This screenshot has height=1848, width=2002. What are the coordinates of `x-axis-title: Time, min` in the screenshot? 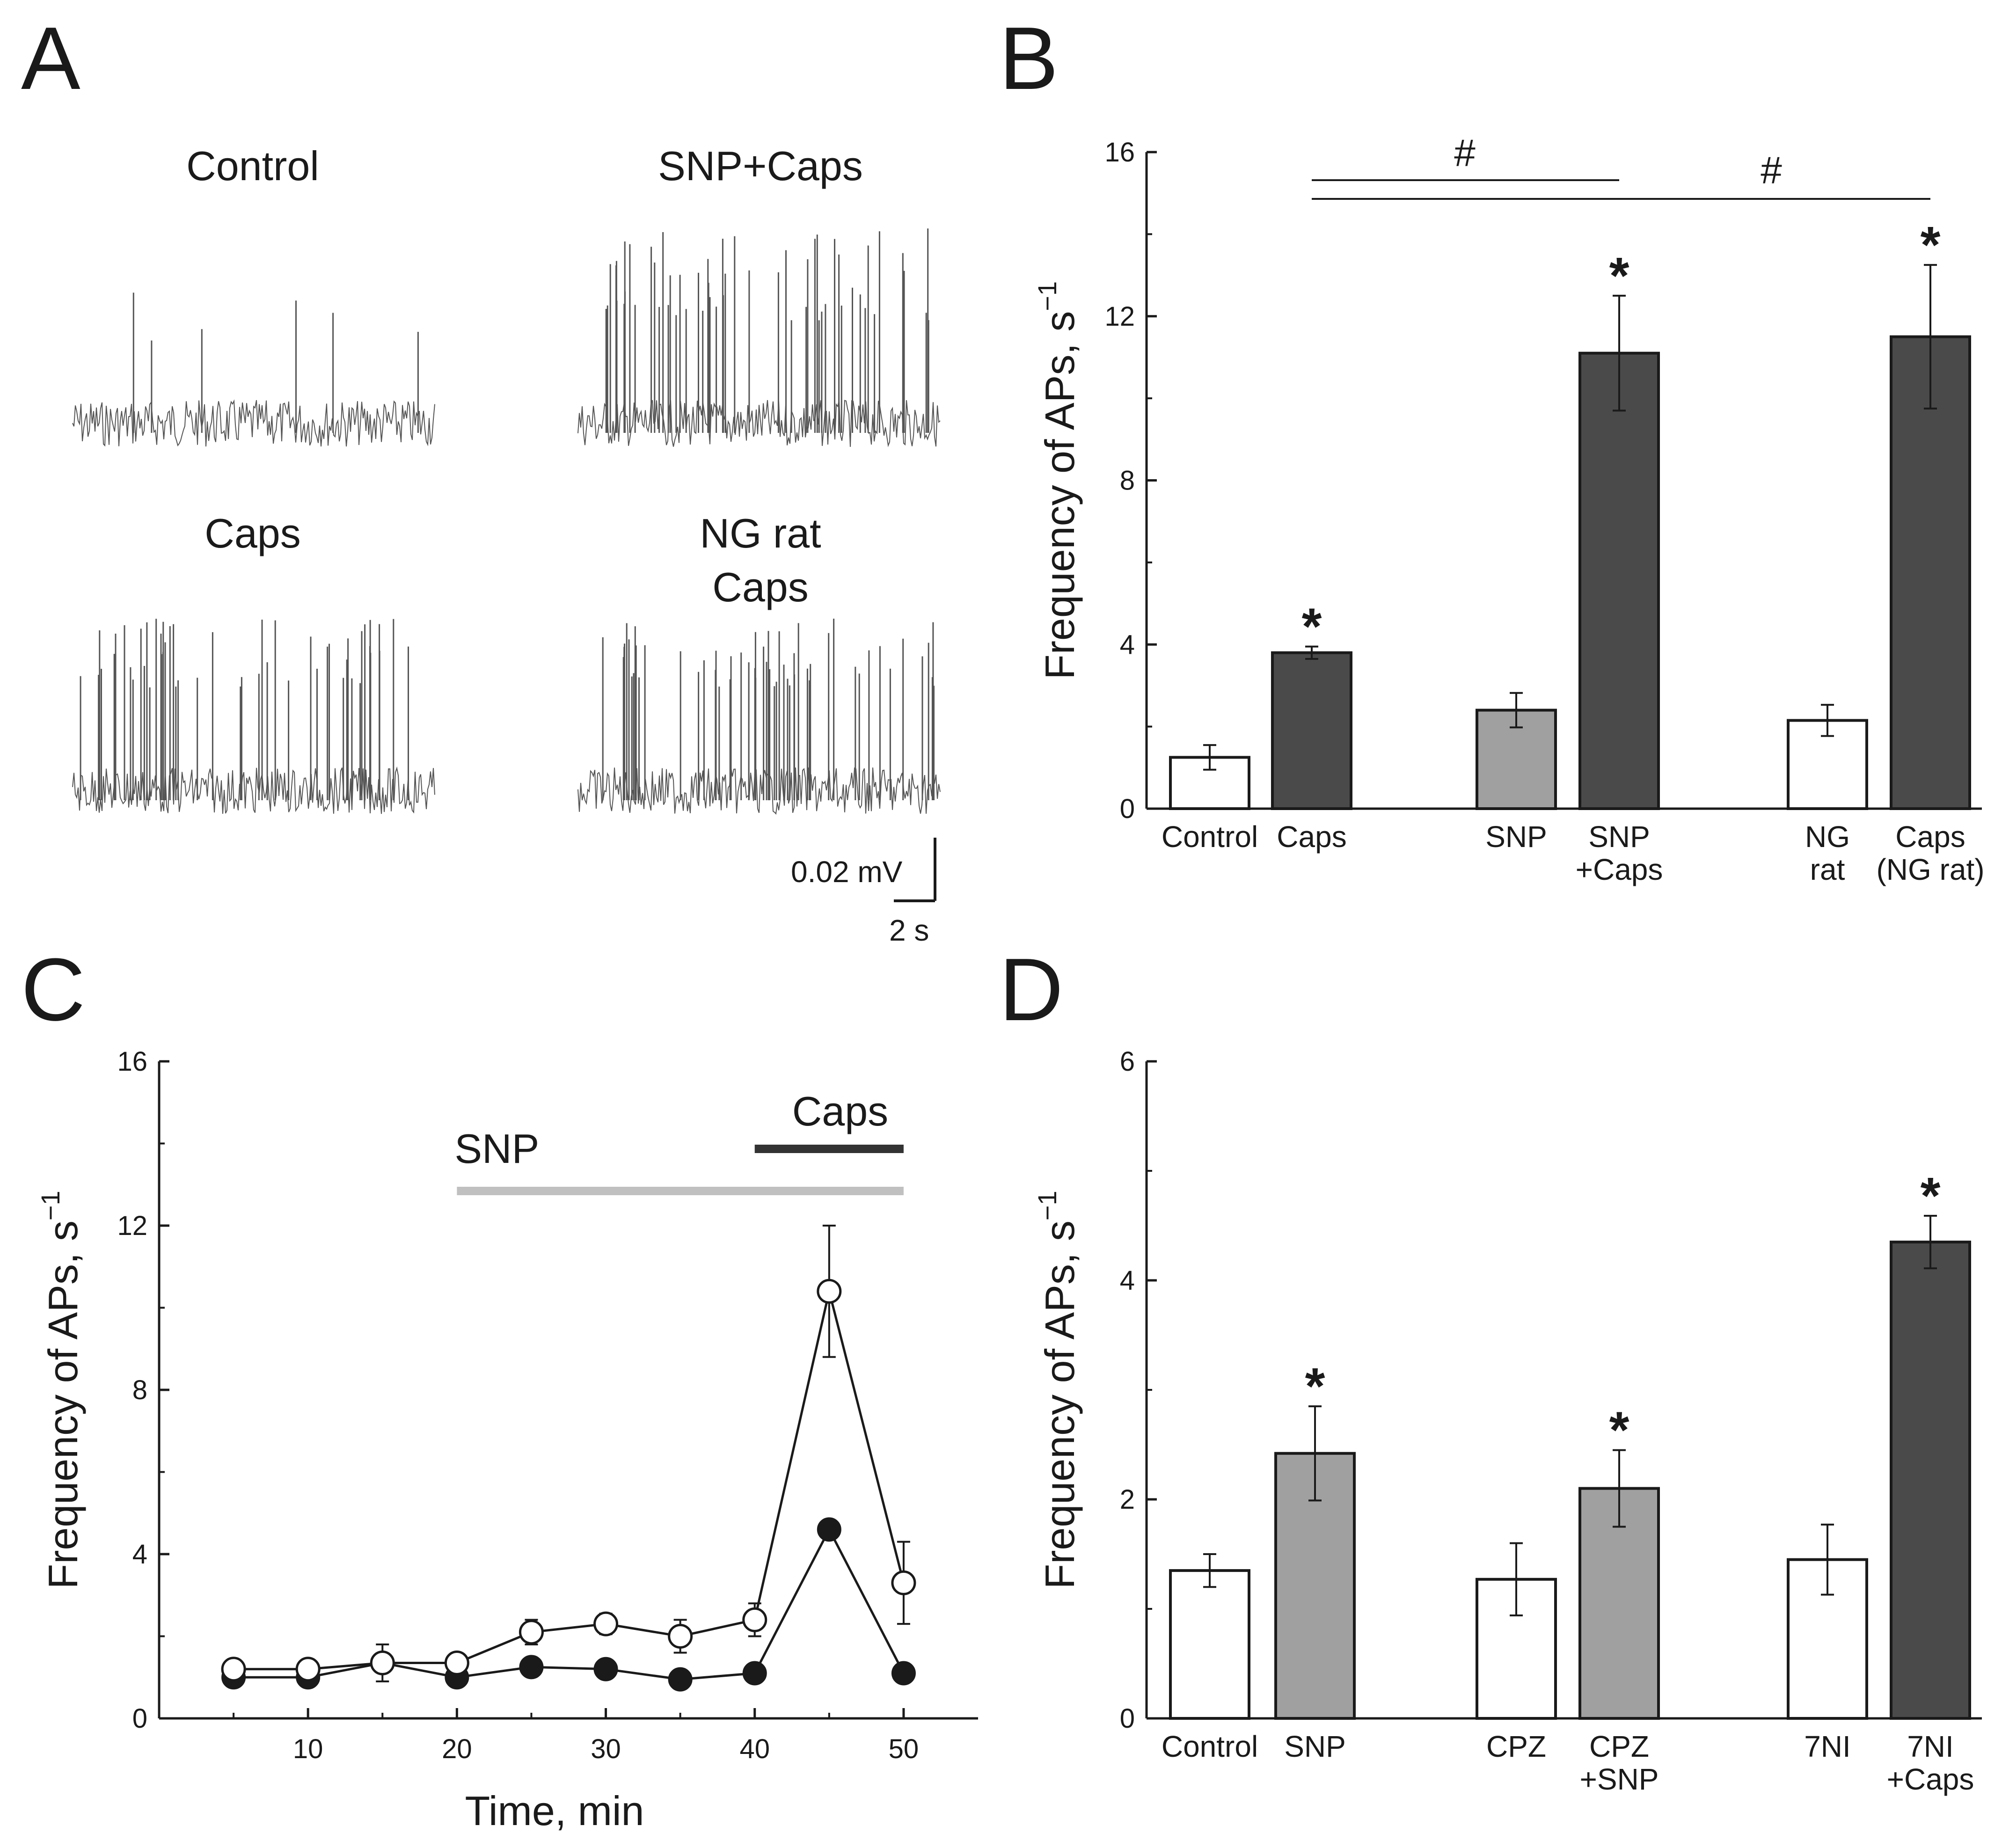 It's located at (554, 1811).